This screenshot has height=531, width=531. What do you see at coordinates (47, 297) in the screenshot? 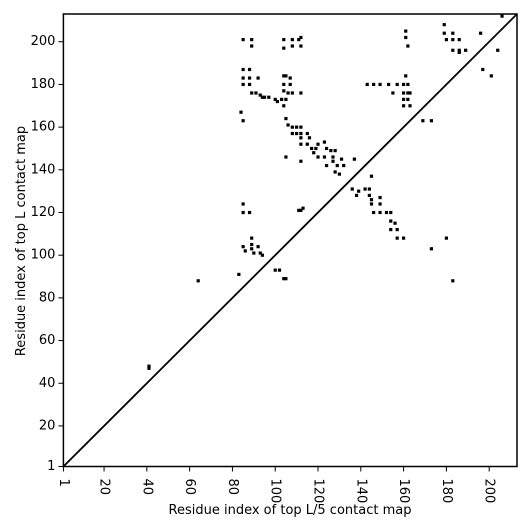
I see `y-tick-label: 80` at bounding box center [47, 297].